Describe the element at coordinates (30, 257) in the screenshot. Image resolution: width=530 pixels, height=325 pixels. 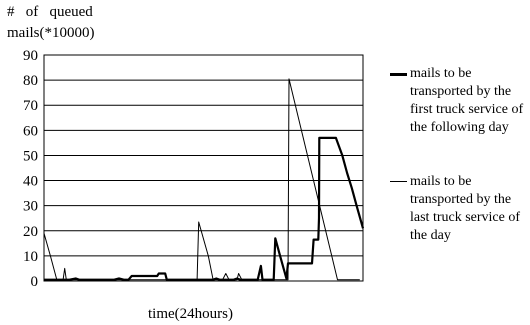
I see `y-tick-label: 10` at that location.